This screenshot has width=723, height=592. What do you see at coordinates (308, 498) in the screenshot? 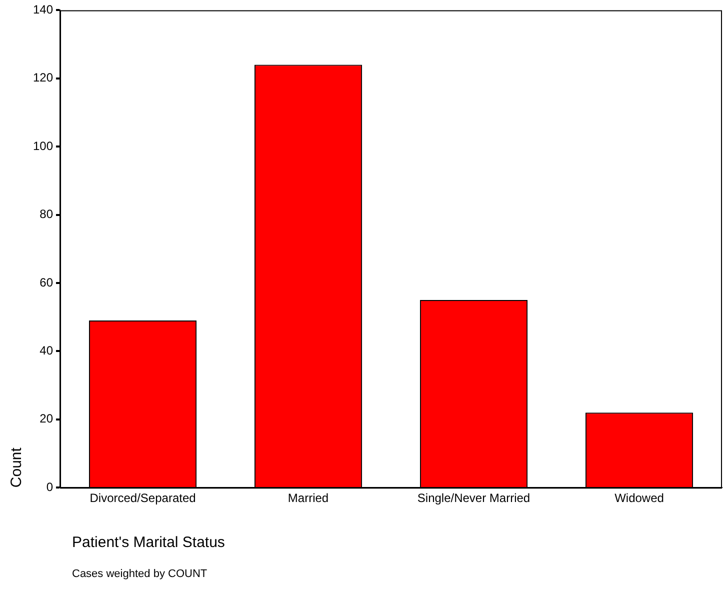
I see `x-tick-label: Married` at bounding box center [308, 498].